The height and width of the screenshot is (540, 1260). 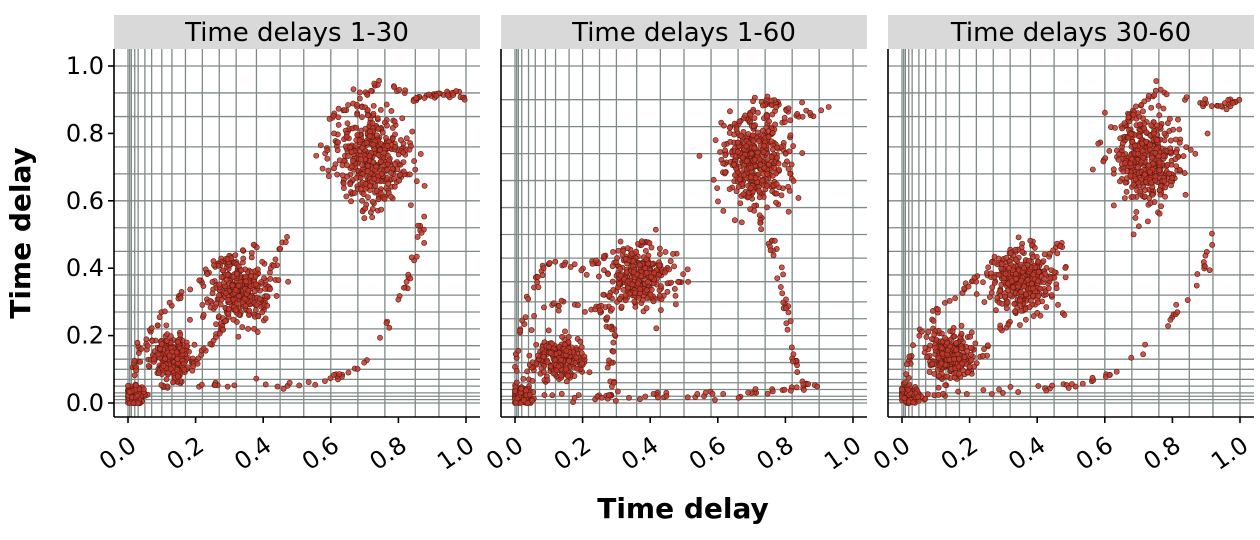 I want to click on x-tick-label: 0.8, so click(x=1162, y=453).